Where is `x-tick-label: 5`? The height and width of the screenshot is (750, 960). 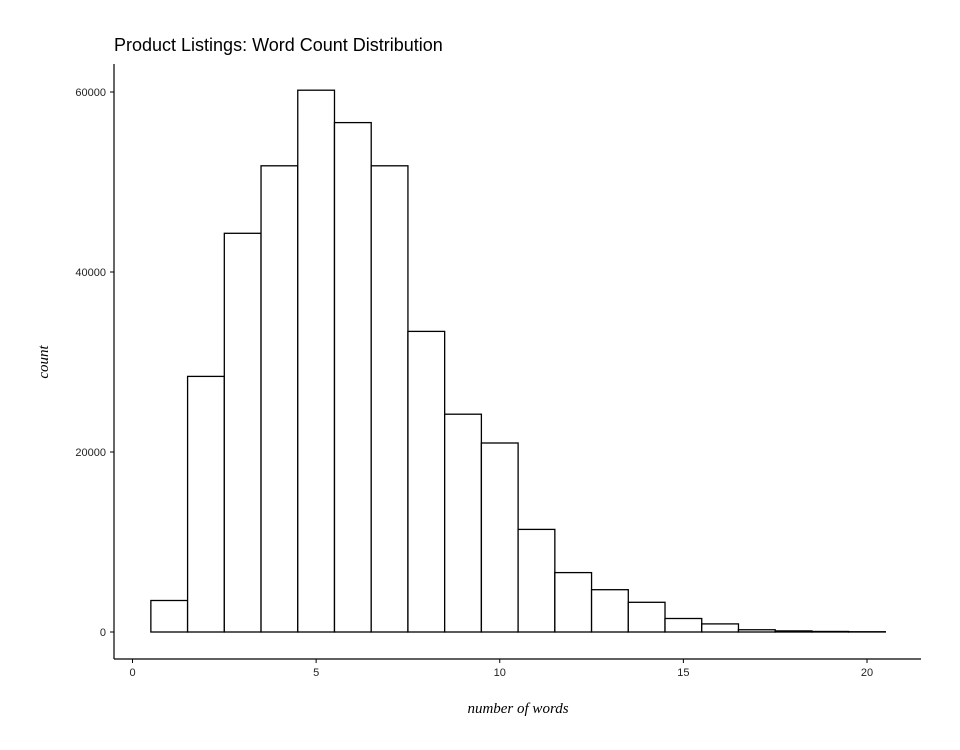
x-tick-label: 5 is located at coordinates (316, 673).